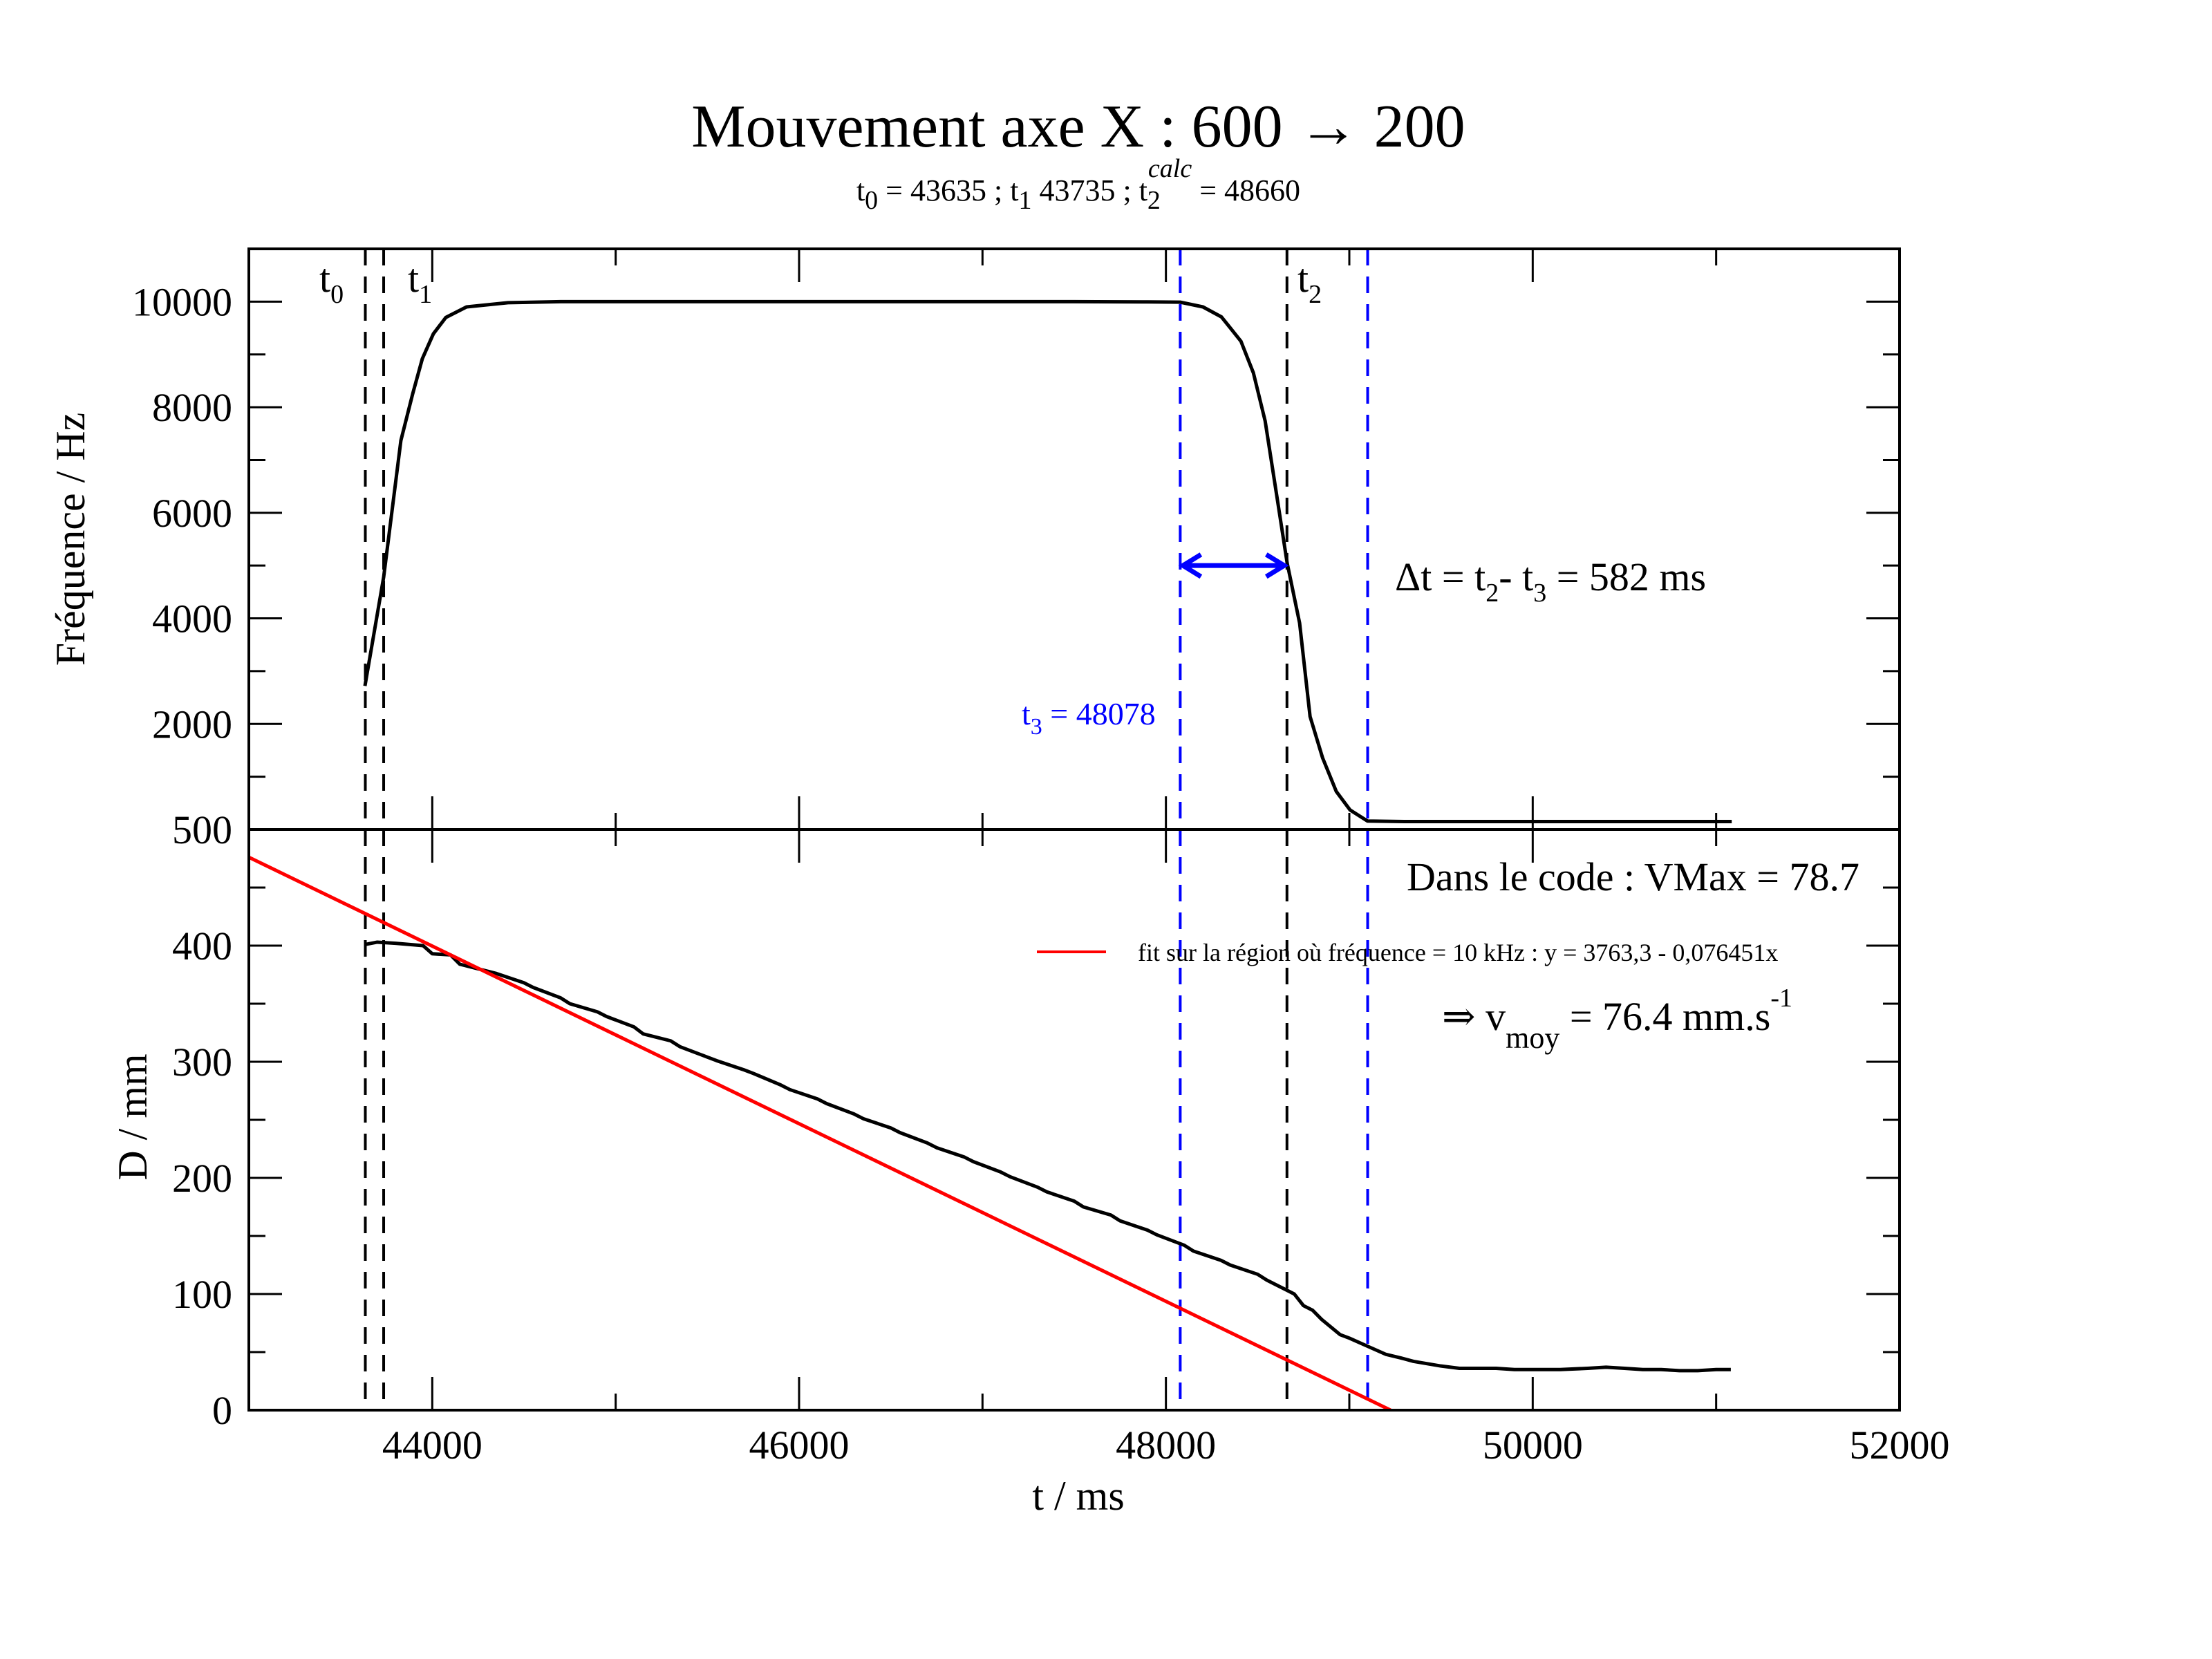  Describe the element at coordinates (1078, 1496) in the screenshot. I see `x-axis-title: t / ms` at that location.